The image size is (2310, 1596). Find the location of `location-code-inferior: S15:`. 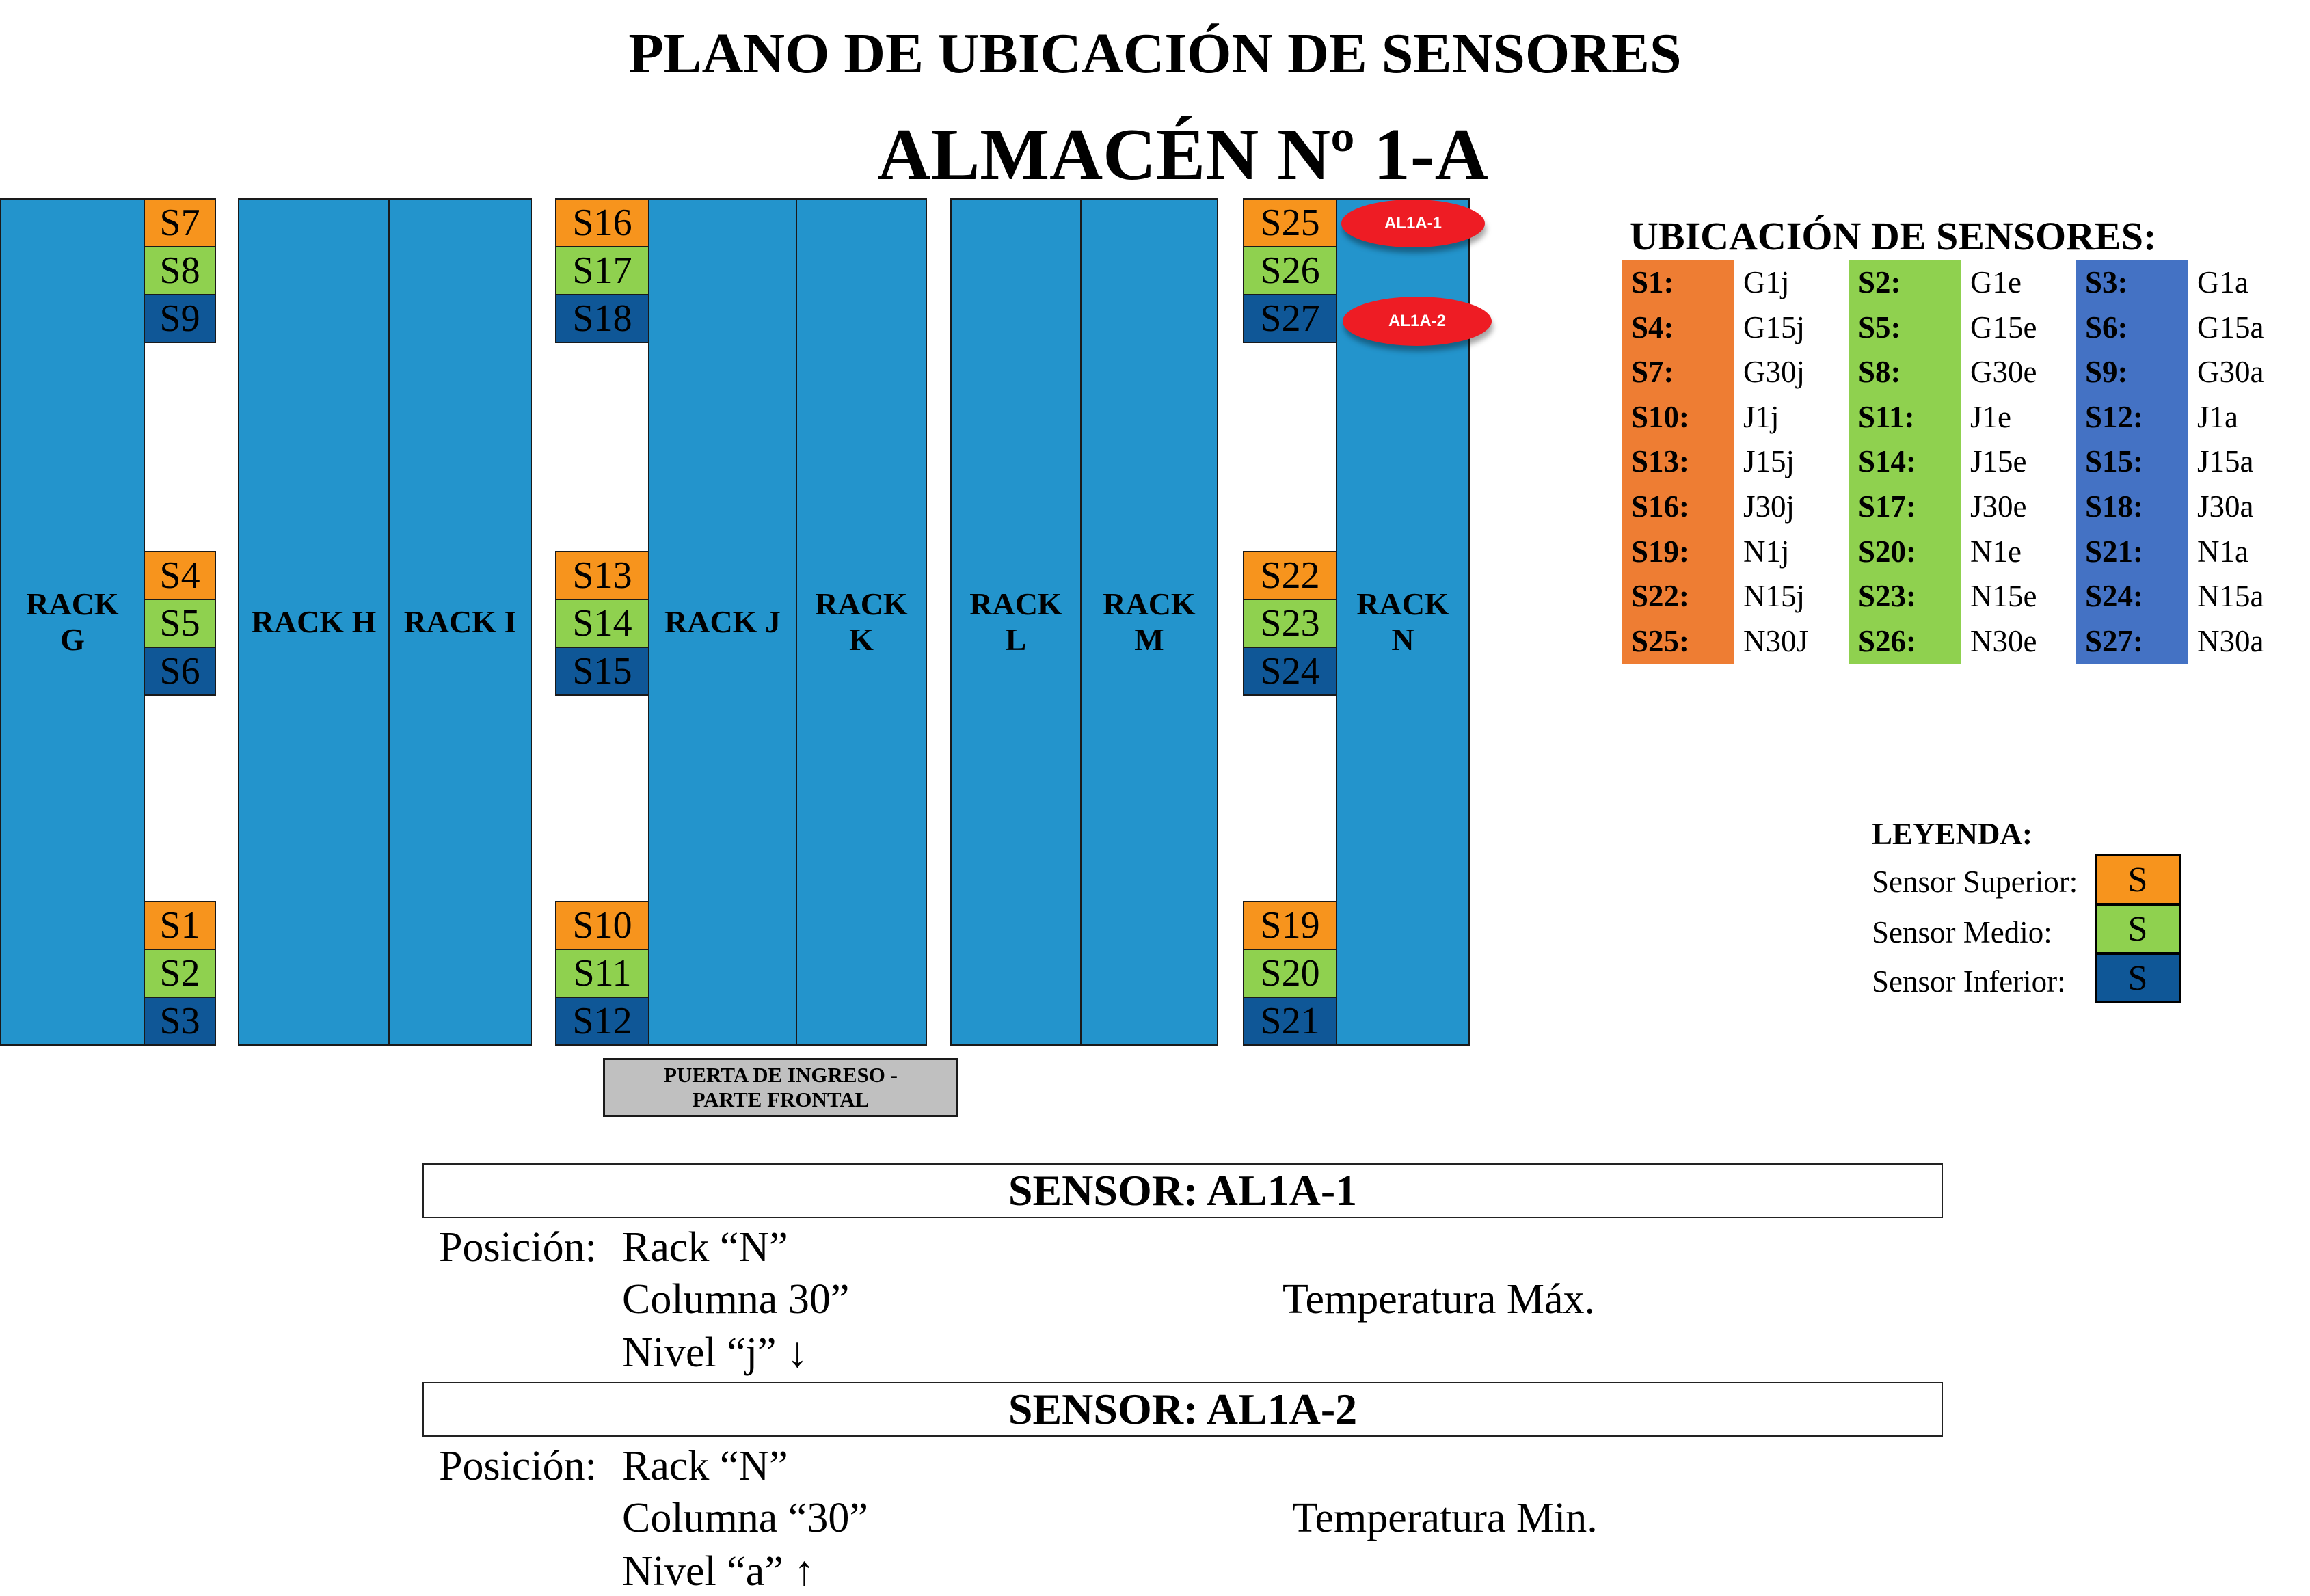

location-code-inferior: S15: is located at coordinates (2132, 462).